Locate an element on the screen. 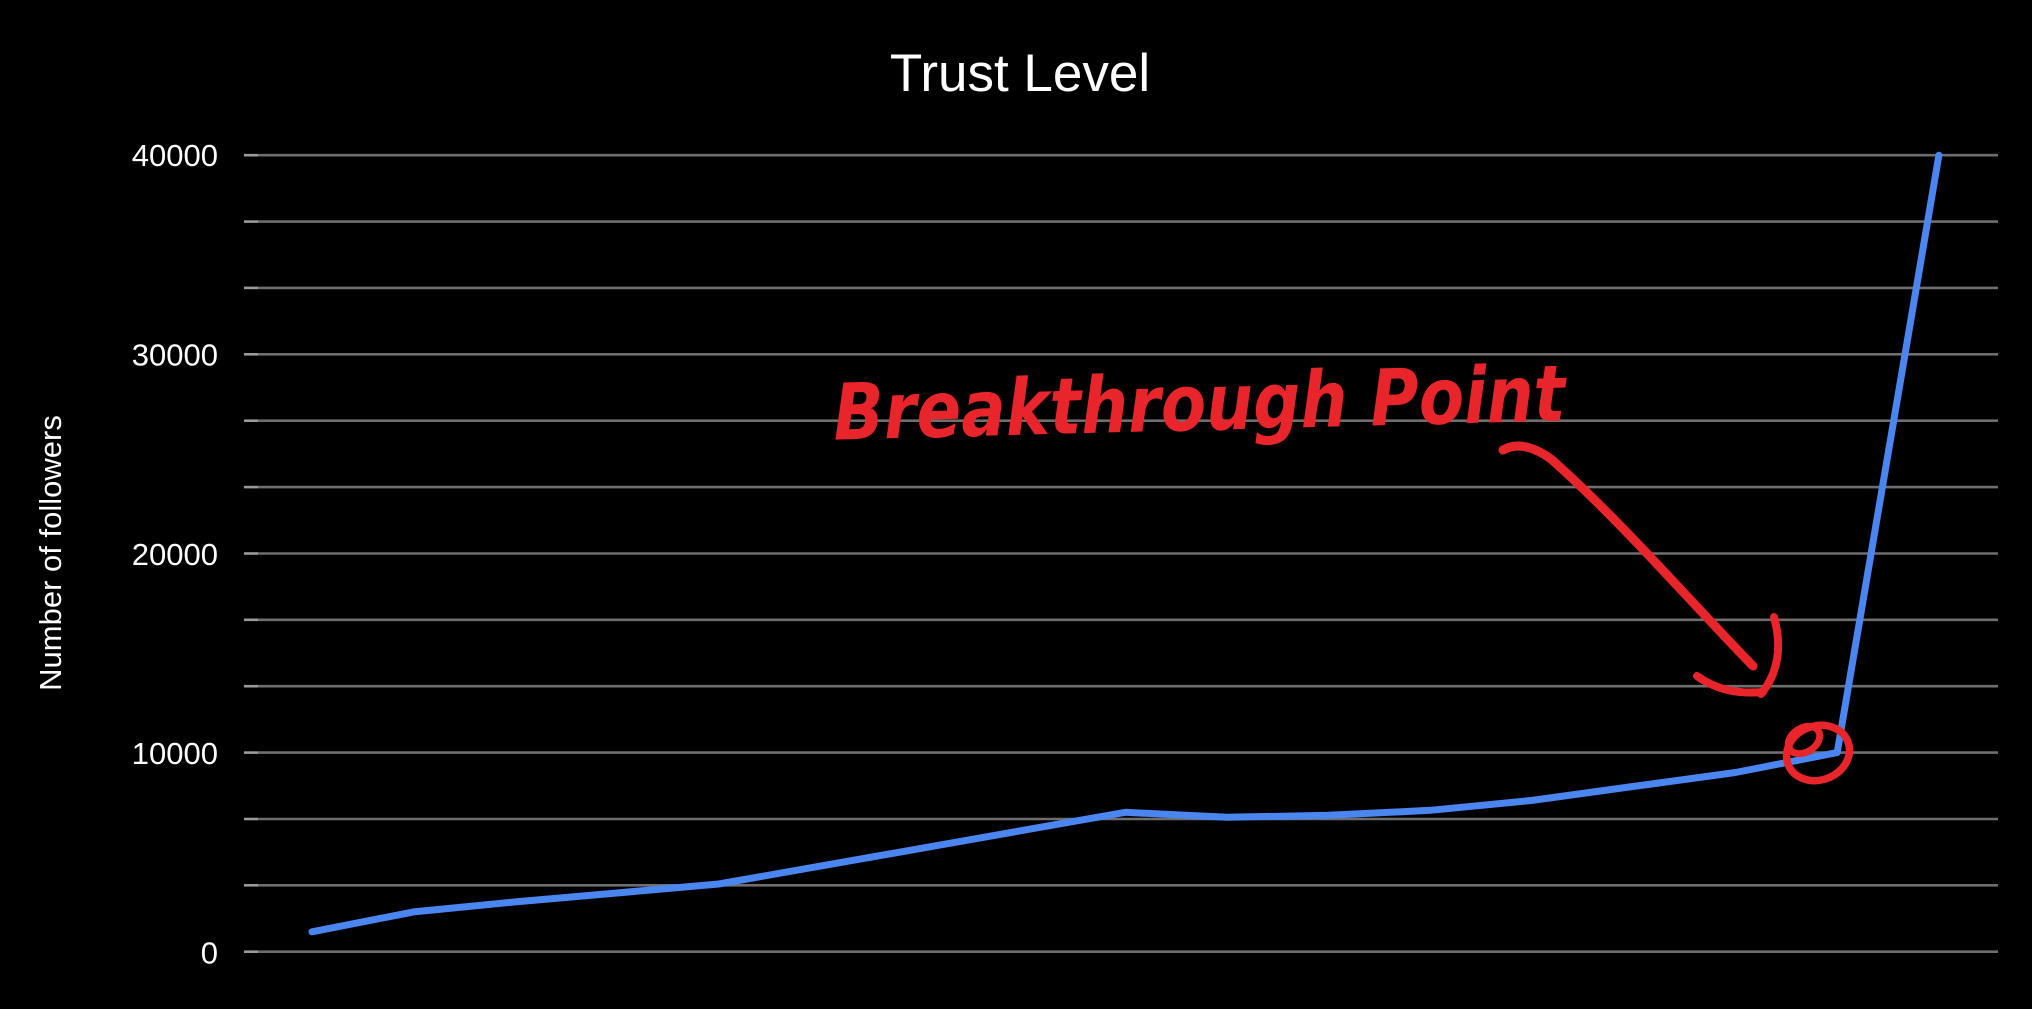 The image size is (2032, 1009). annotation-arrowhead-stroke-right is located at coordinates (1770, 655).